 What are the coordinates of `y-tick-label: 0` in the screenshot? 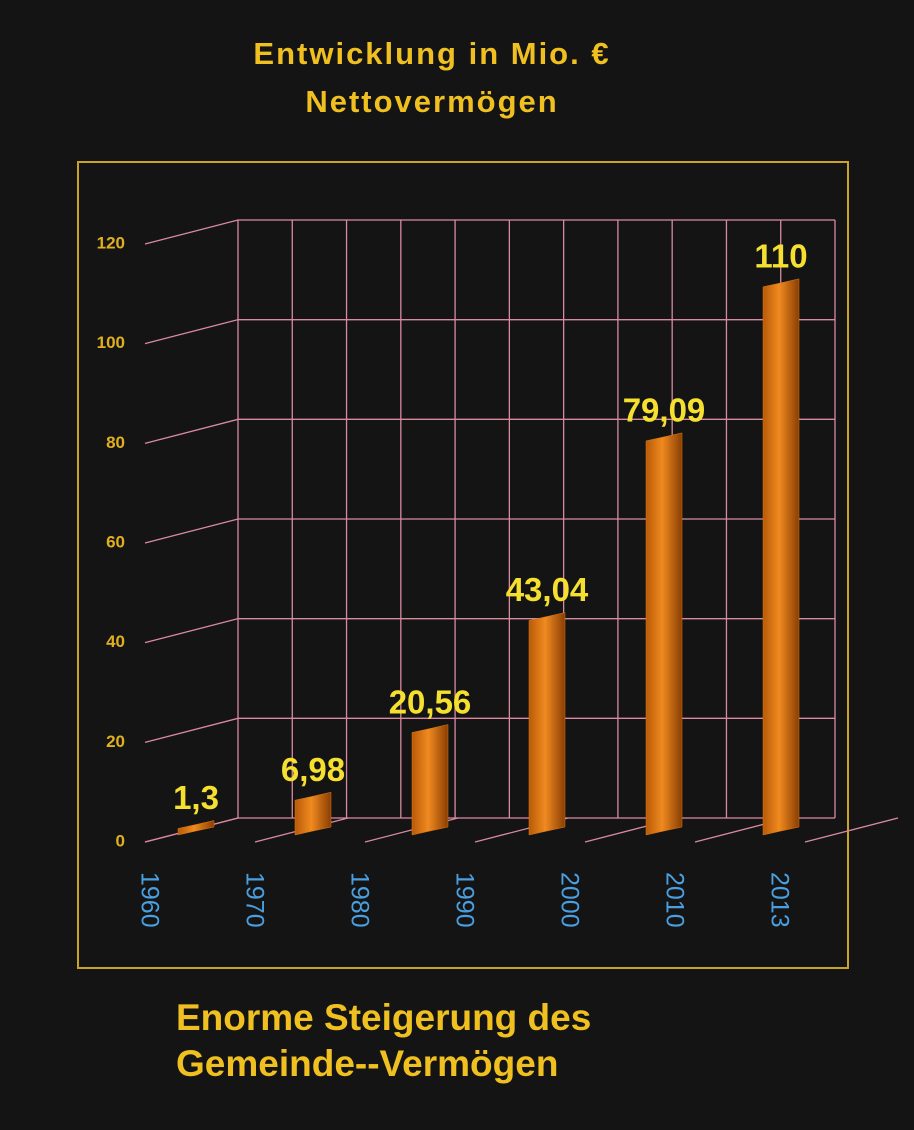 It's located at (120, 840).